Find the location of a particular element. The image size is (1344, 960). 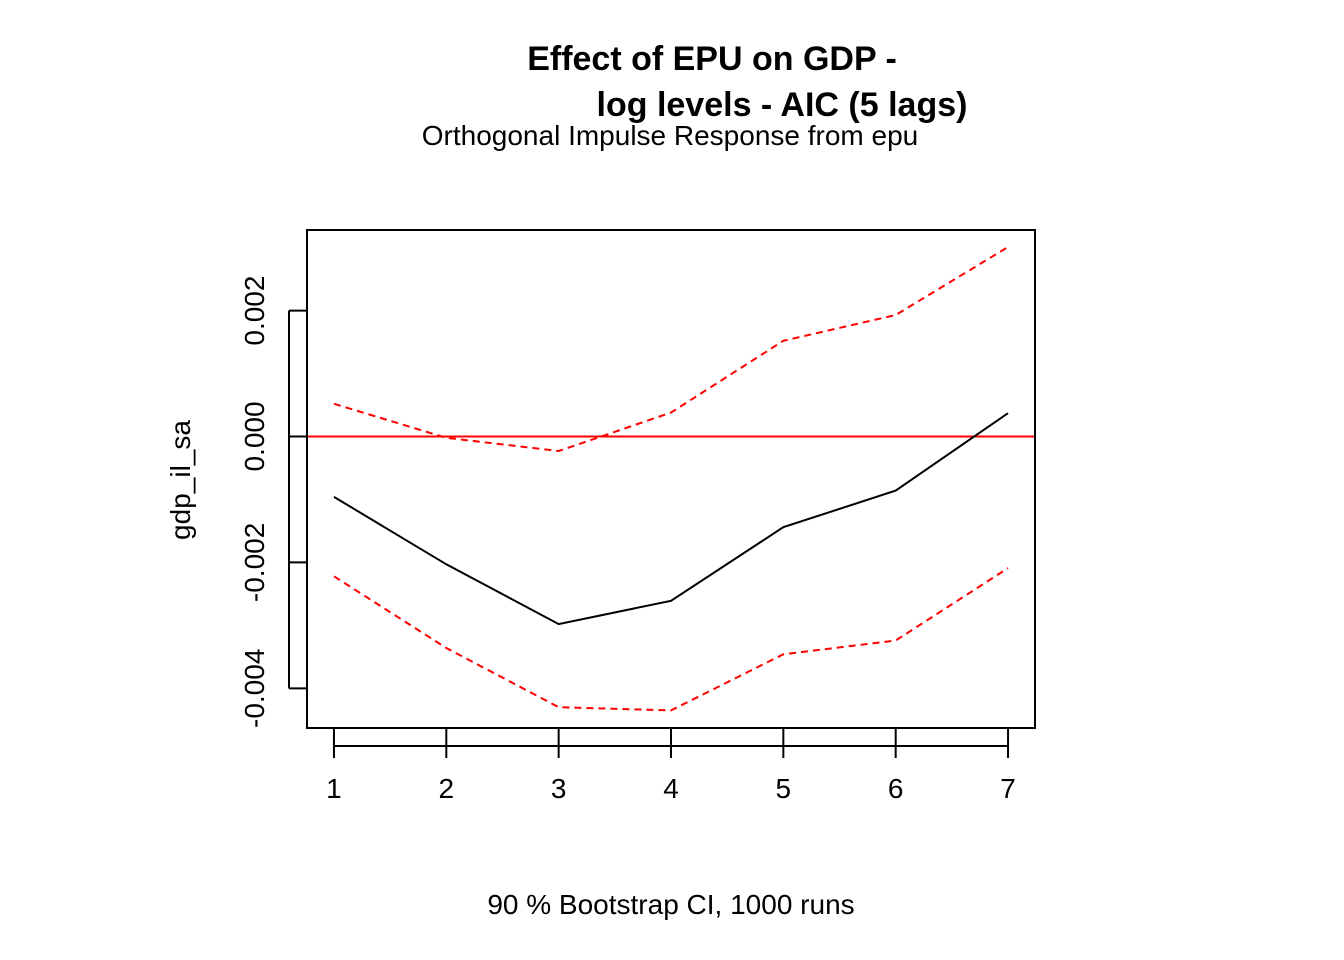

y-axis: -0.004 -0.002 0.000 0.002 is located at coordinates (273, 502).